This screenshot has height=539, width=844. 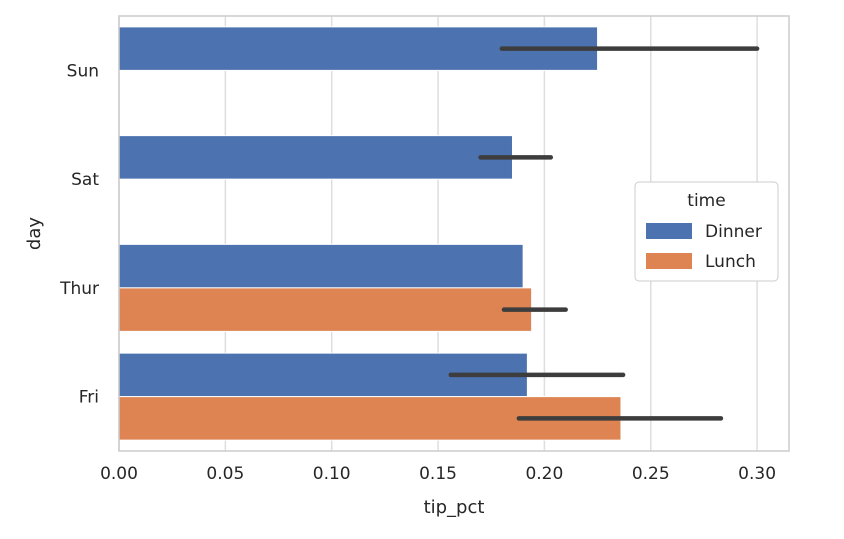 What do you see at coordinates (730, 262) in the screenshot?
I see `legend-label-lunch: Lunch` at bounding box center [730, 262].